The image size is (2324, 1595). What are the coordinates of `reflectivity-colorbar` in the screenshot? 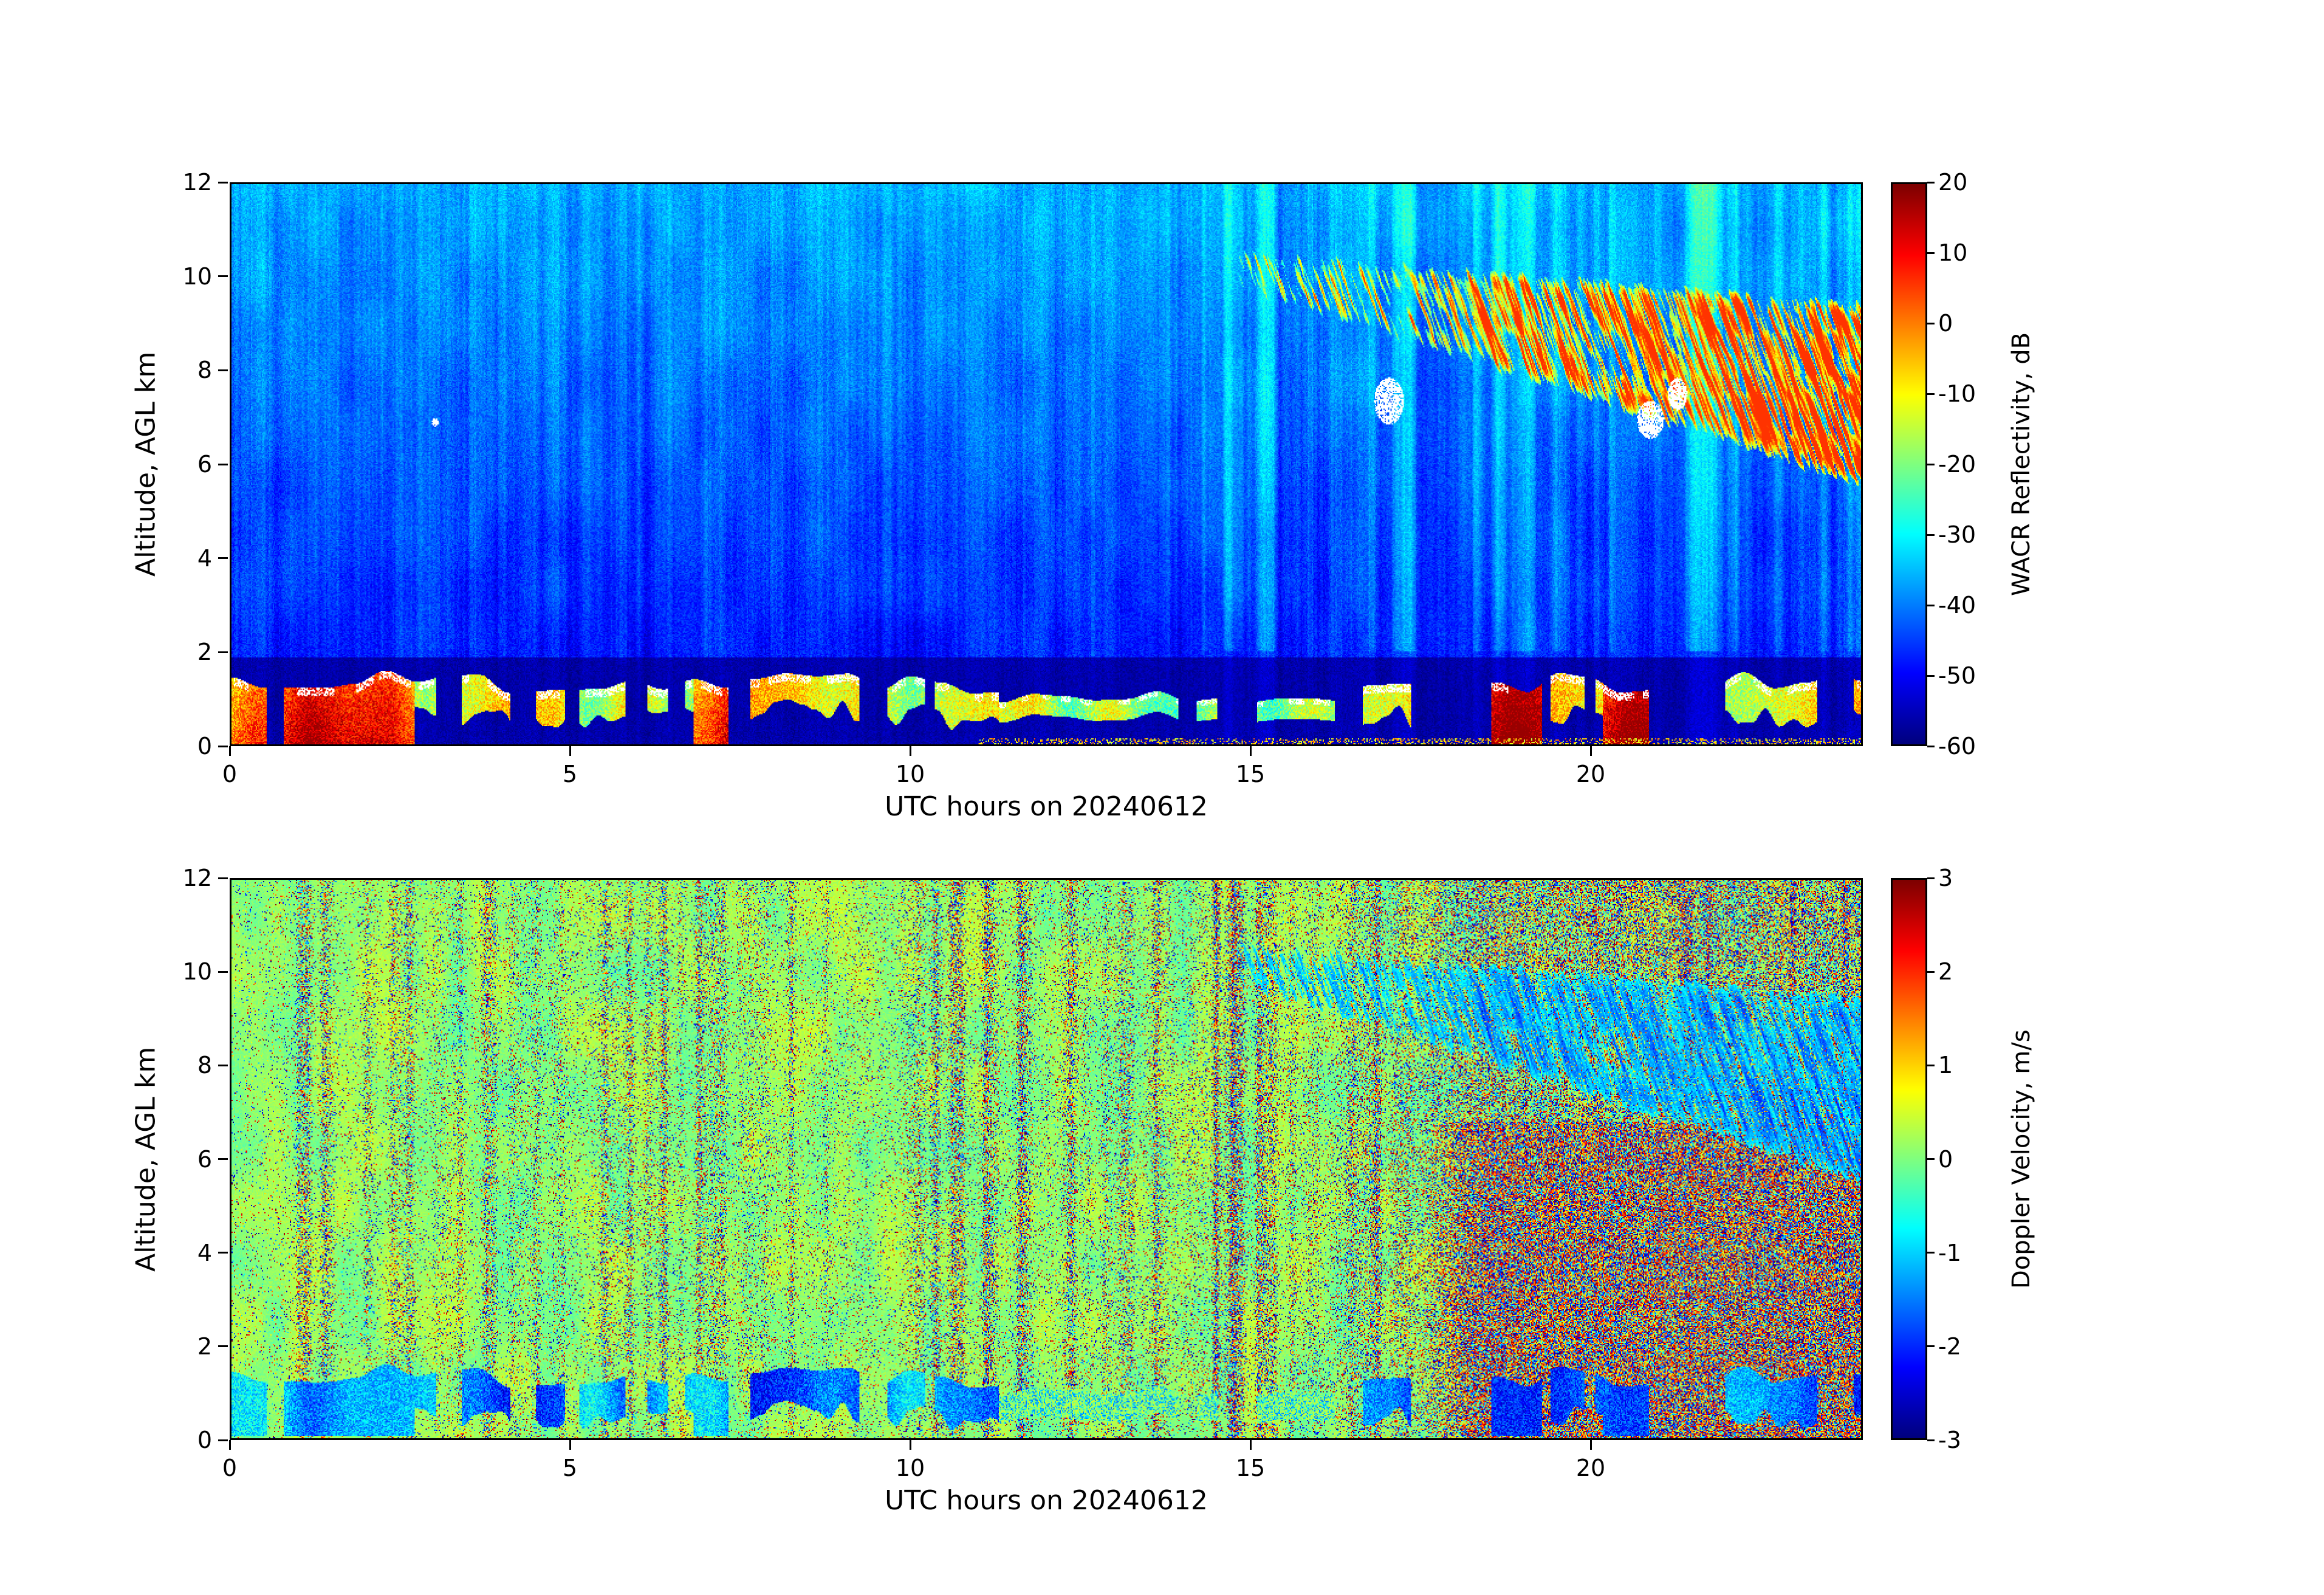 It's located at (1909, 464).